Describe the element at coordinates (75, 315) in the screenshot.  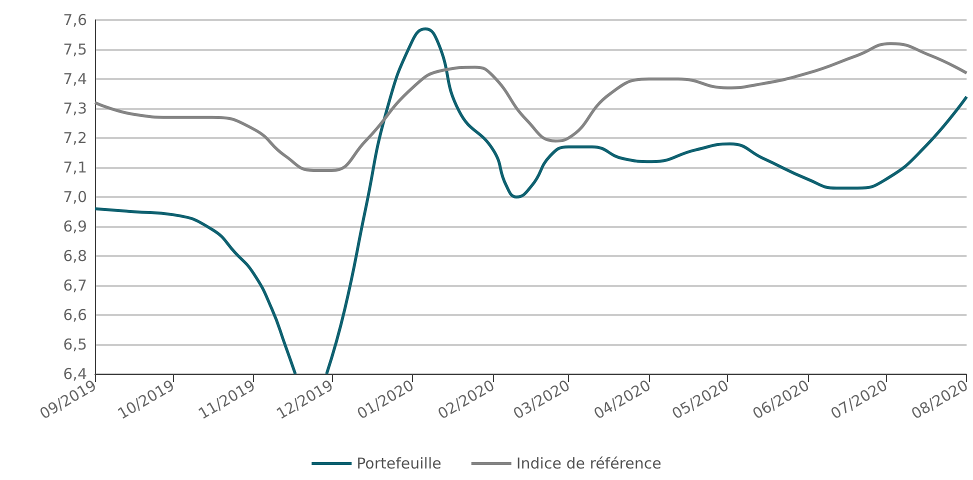
I see `y-tick-label: 6,6` at that location.